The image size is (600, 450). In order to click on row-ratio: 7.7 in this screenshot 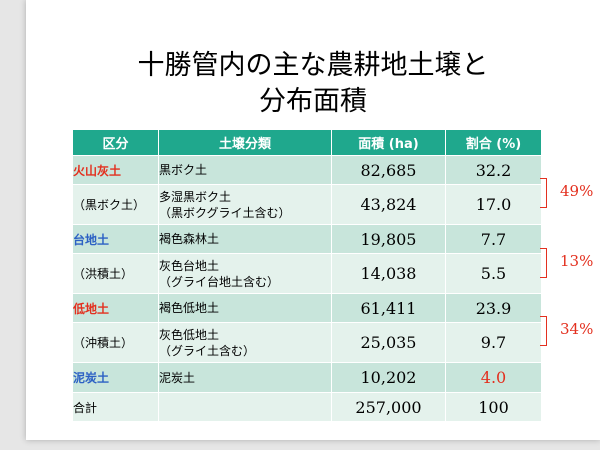, I will do `click(493, 239)`.